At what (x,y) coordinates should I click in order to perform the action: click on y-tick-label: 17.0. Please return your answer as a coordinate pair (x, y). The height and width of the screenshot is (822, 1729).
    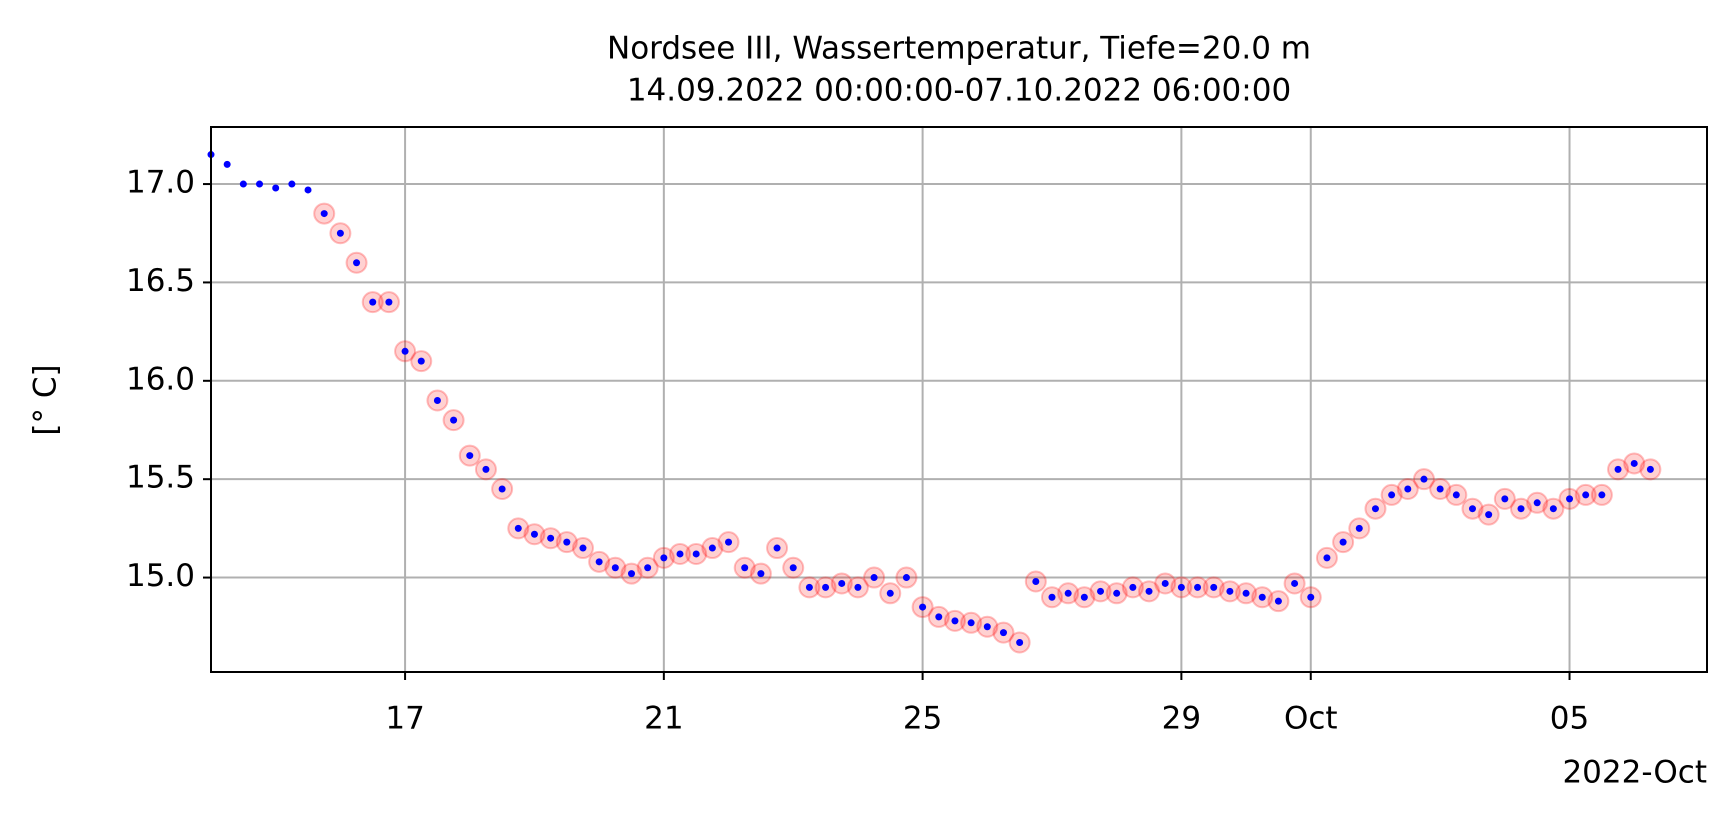
    Looking at the image, I should click on (160, 183).